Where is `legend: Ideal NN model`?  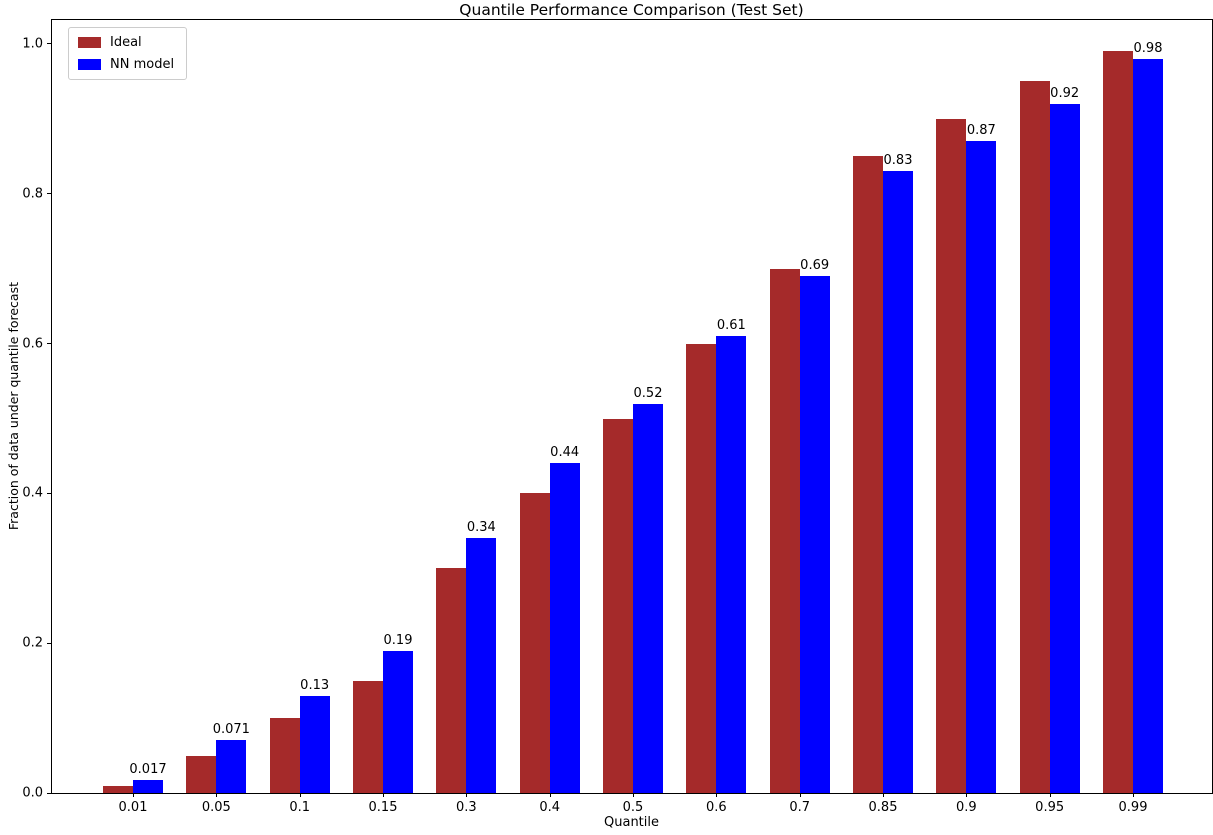
legend: Ideal NN model is located at coordinates (128, 53).